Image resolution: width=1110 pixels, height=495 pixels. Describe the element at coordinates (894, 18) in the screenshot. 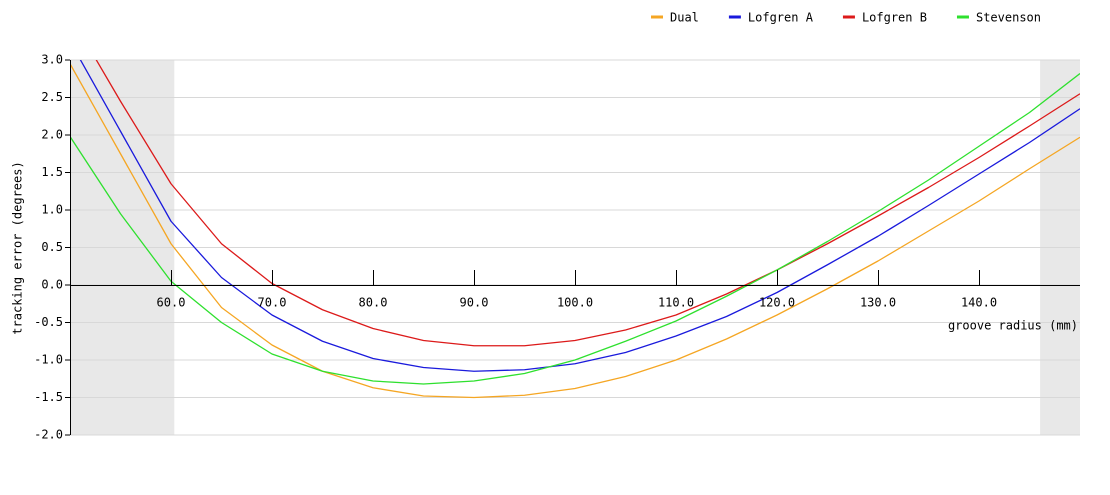

I see `legend-label: Lofgren B` at that location.